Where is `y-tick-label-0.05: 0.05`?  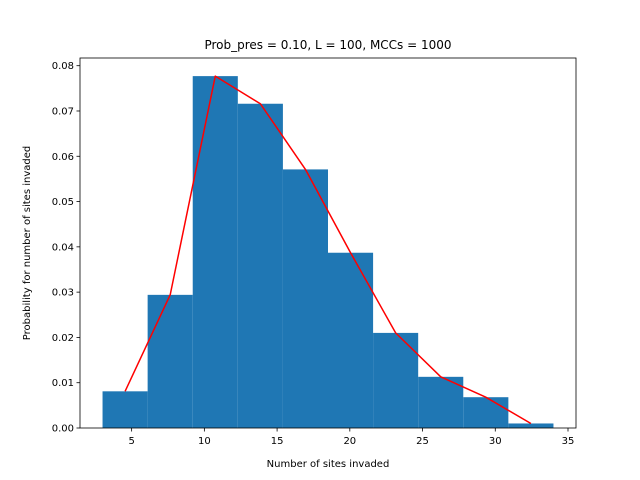 y-tick-label-0.05: 0.05 is located at coordinates (63, 202).